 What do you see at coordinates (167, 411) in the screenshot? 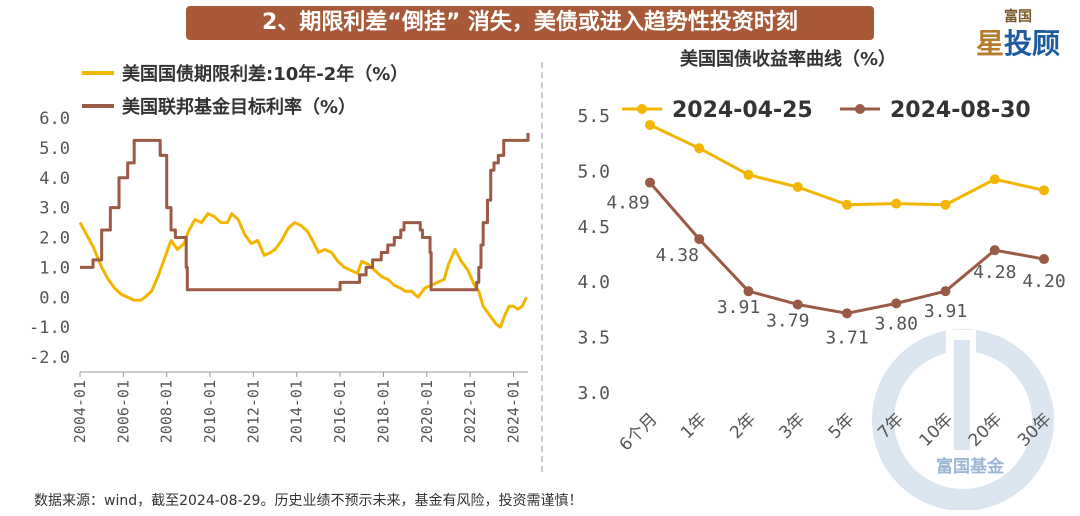
I see `x-tick-label: 2008-01` at bounding box center [167, 411].